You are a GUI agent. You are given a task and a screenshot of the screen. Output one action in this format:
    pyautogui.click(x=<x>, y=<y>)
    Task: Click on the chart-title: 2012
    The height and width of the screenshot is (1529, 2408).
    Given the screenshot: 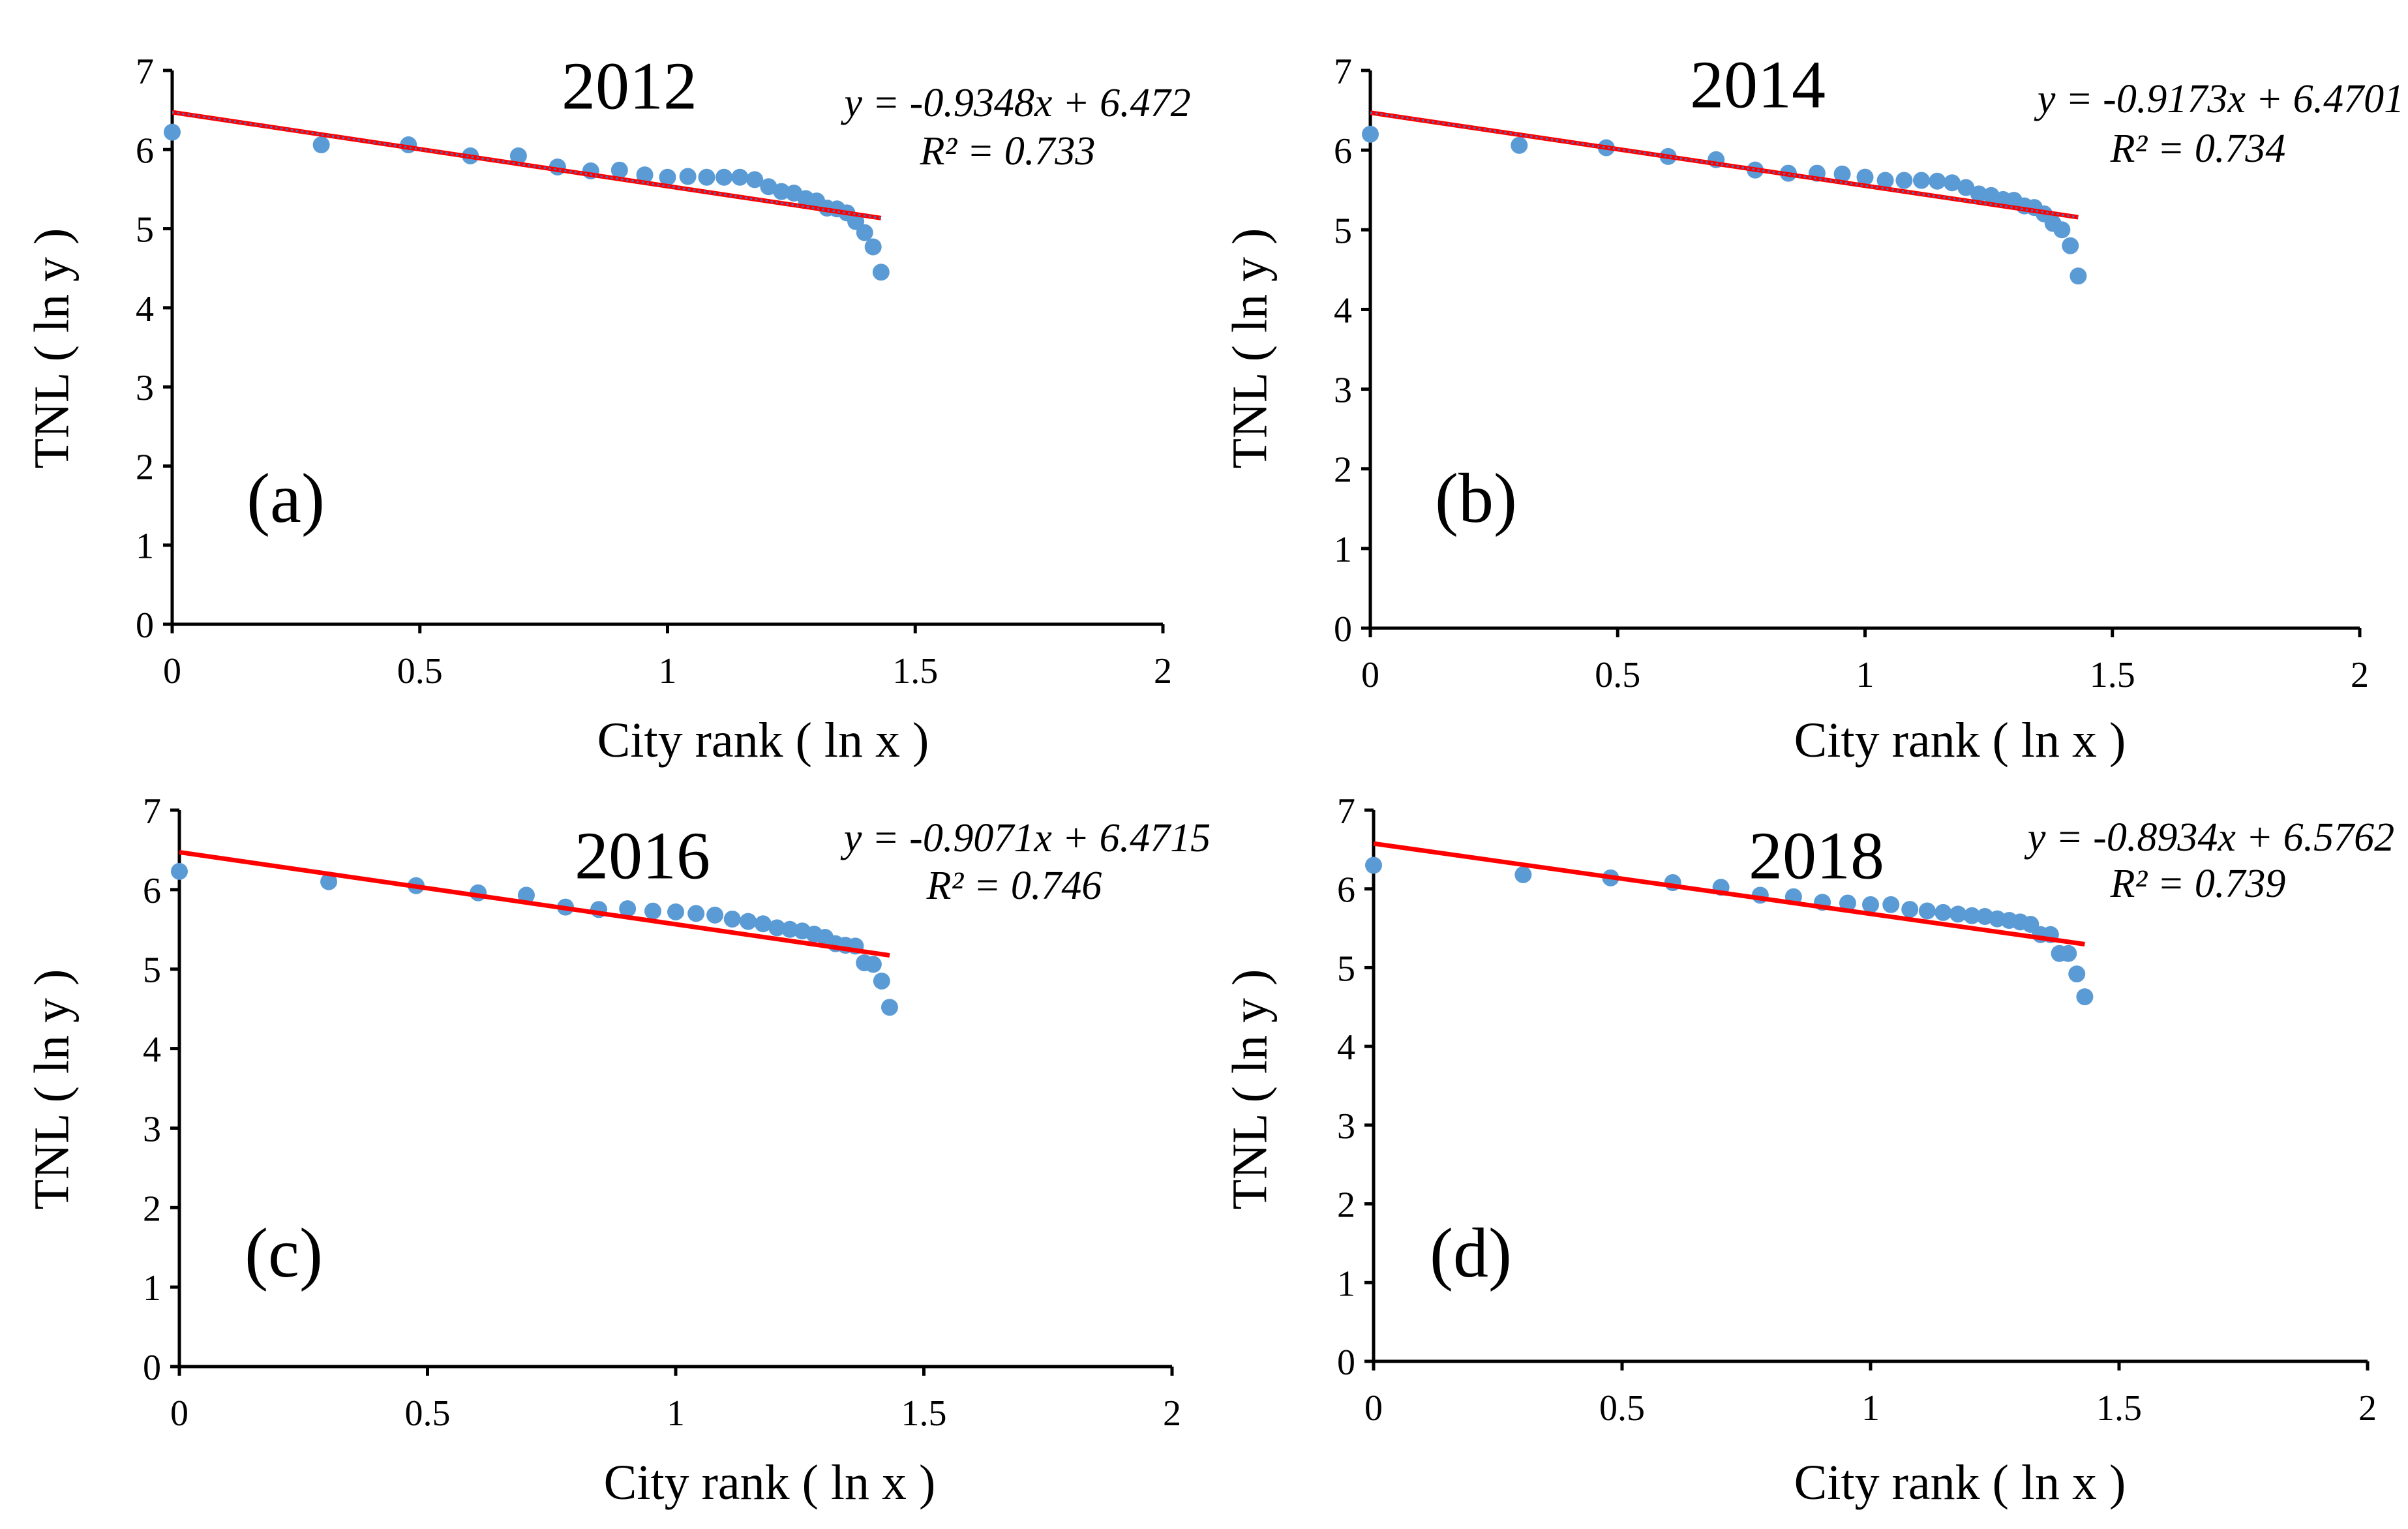 What is the action you would take?
    pyautogui.click(x=630, y=85)
    